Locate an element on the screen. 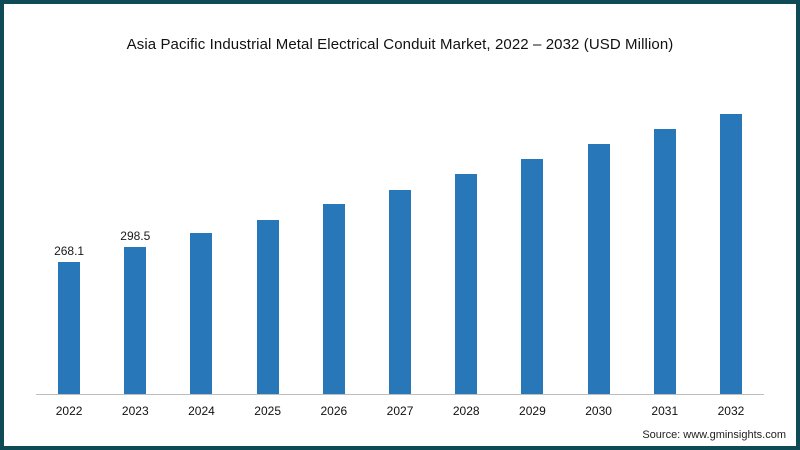 The image size is (800, 450). bar-column-2023: 298.5 is located at coordinates (135, 311).